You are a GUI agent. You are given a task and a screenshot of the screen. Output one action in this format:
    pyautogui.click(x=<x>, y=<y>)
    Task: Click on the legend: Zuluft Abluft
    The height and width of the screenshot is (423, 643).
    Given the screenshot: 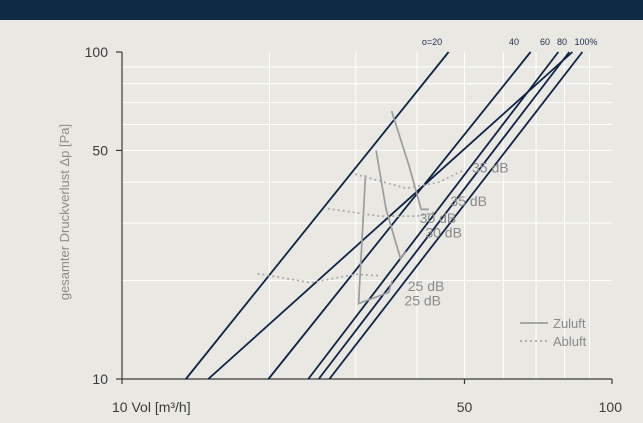 What is the action you would take?
    pyautogui.click(x=553, y=332)
    